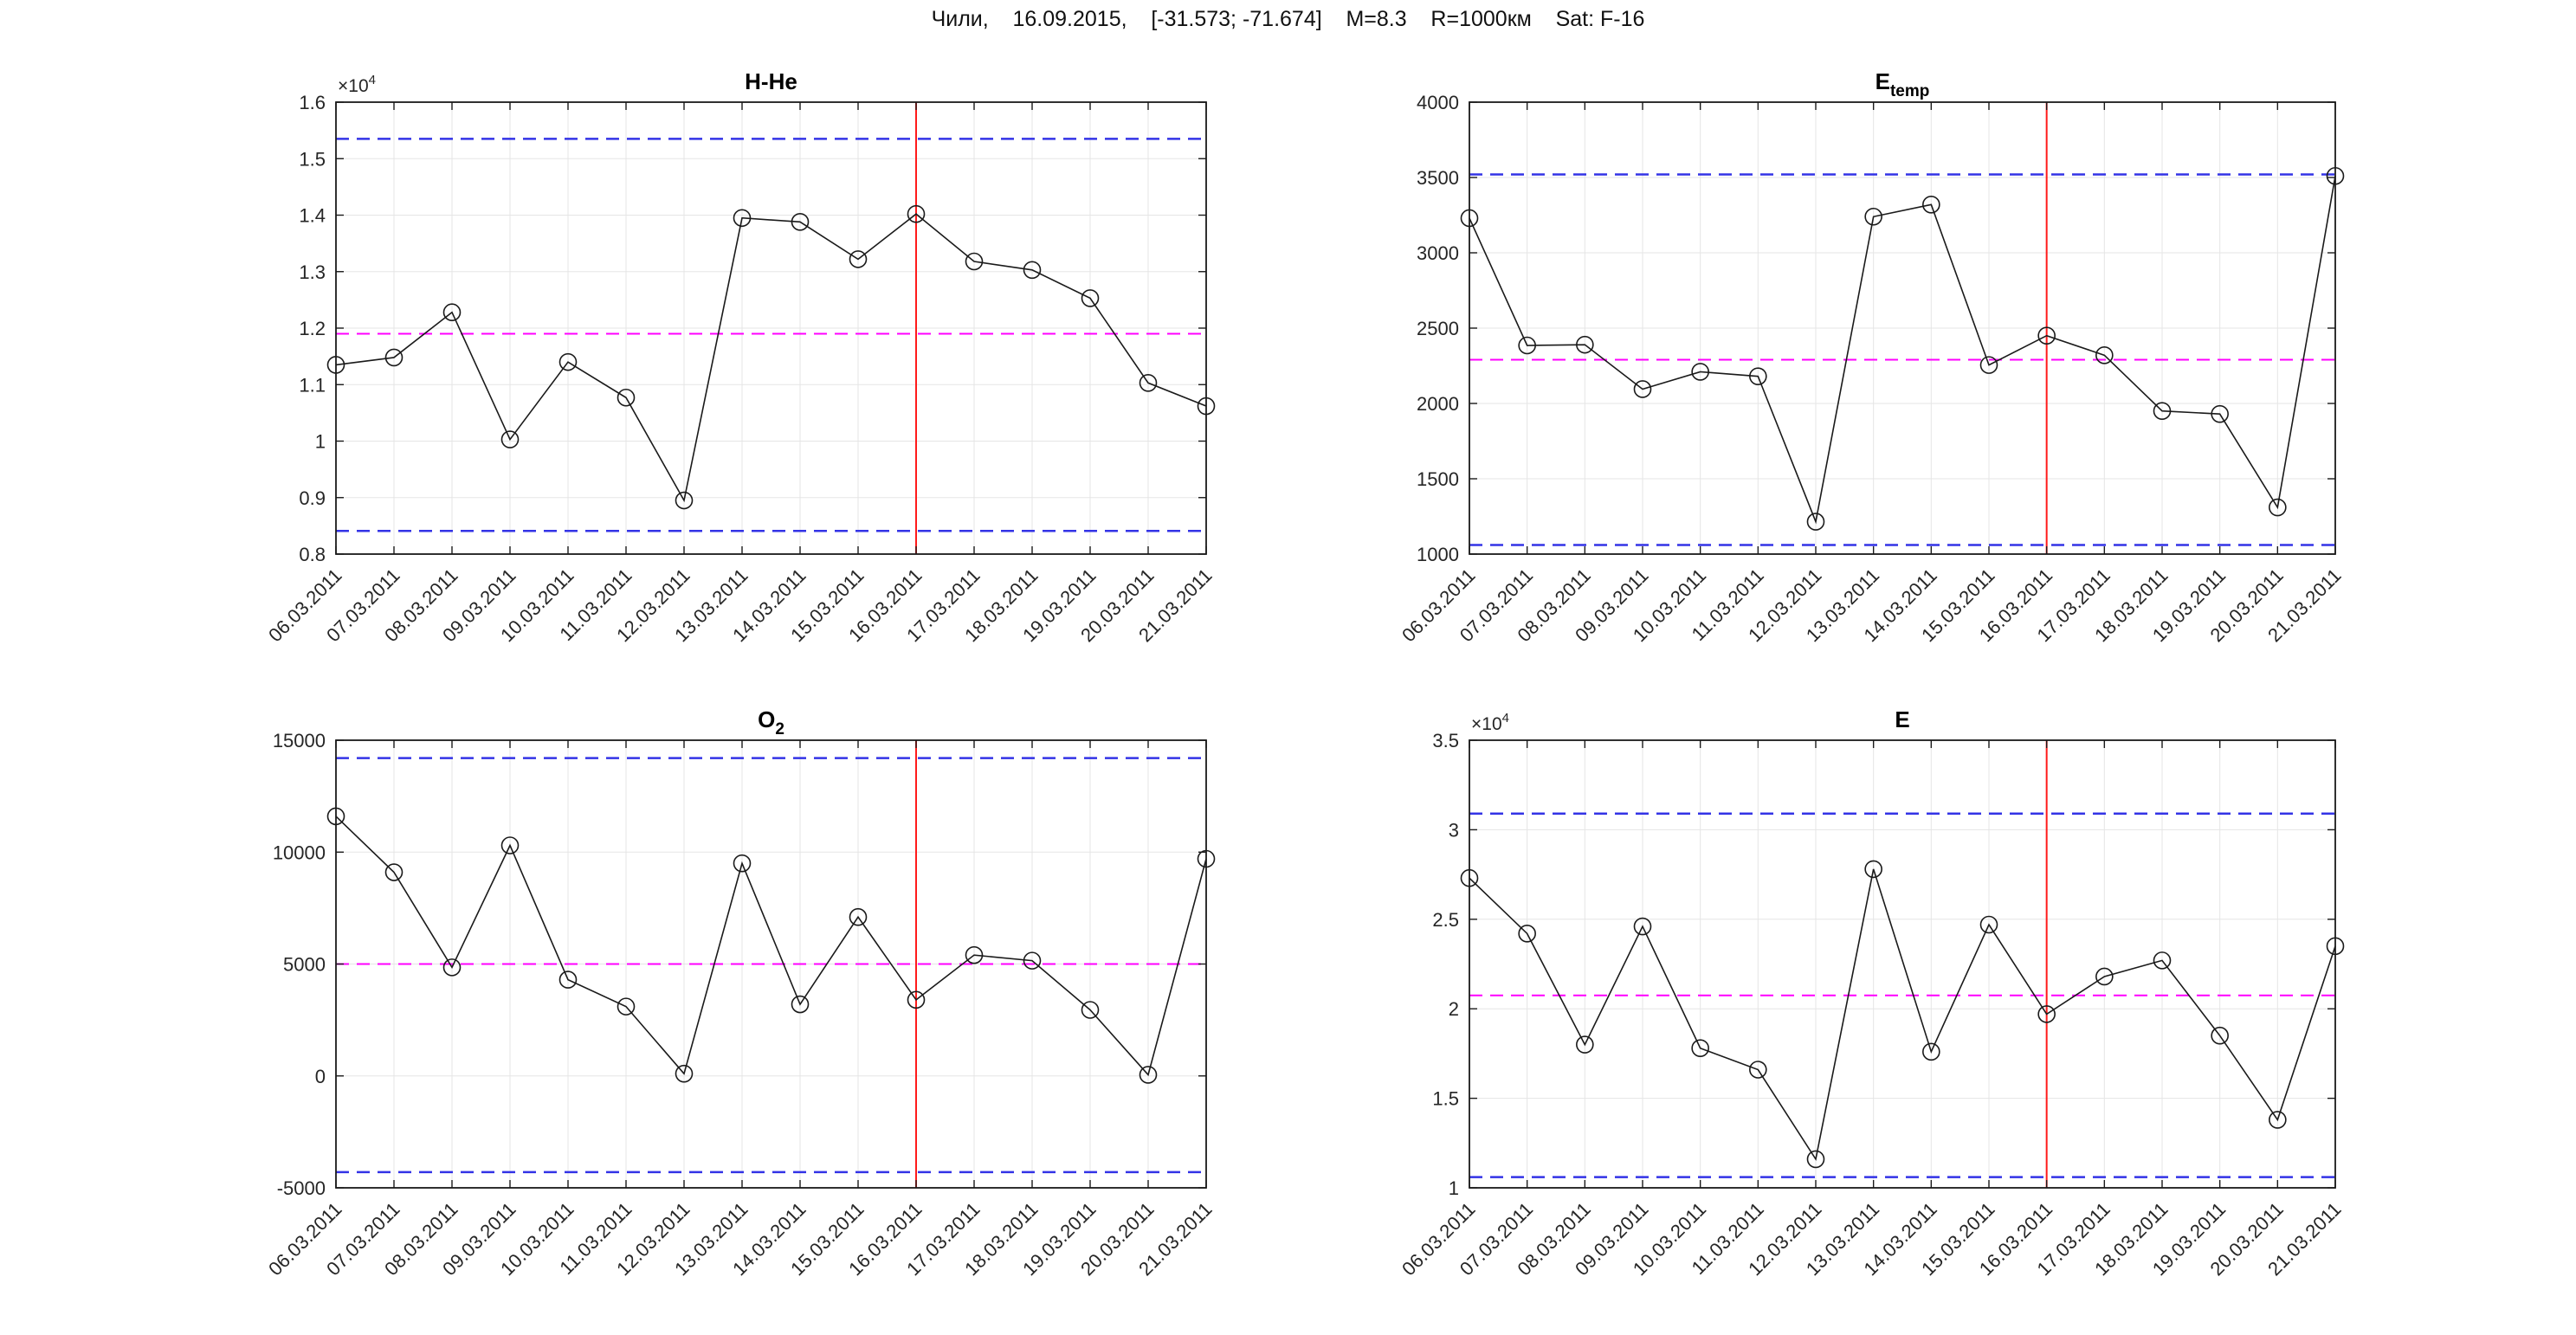 The image size is (2576, 1335). What do you see at coordinates (312, 498) in the screenshot?
I see `svg-text: 0.9` at bounding box center [312, 498].